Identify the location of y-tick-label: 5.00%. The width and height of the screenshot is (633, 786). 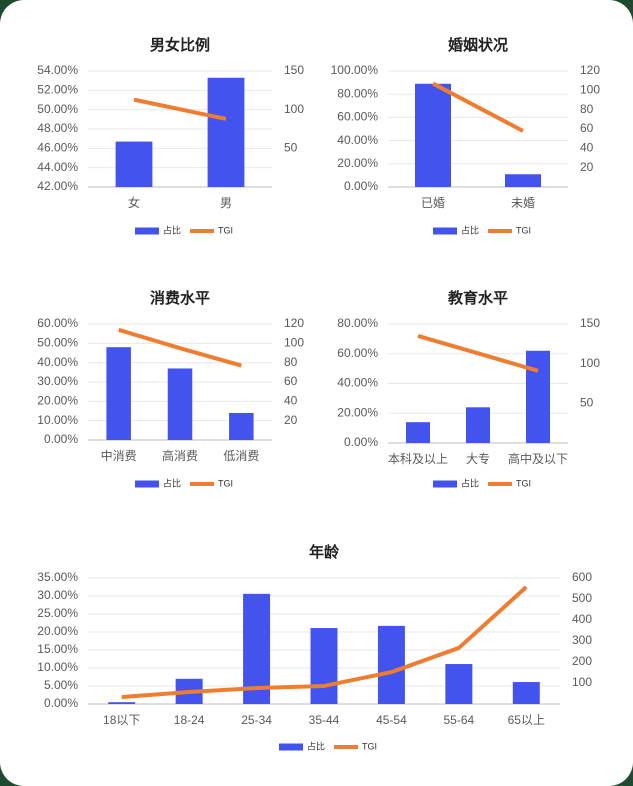
(61, 685).